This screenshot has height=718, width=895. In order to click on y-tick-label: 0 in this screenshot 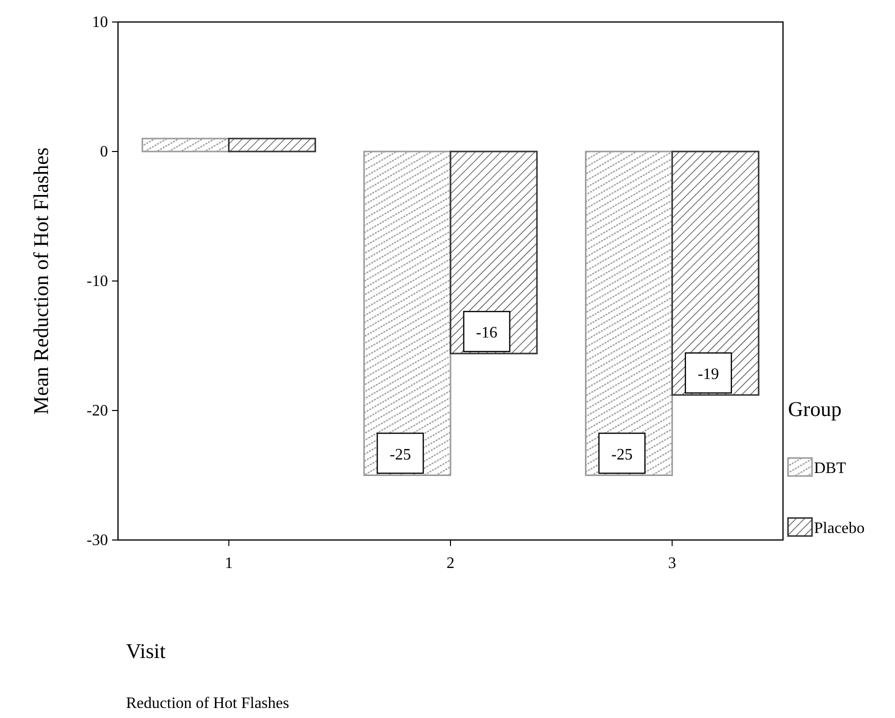, I will do `click(104, 152)`.